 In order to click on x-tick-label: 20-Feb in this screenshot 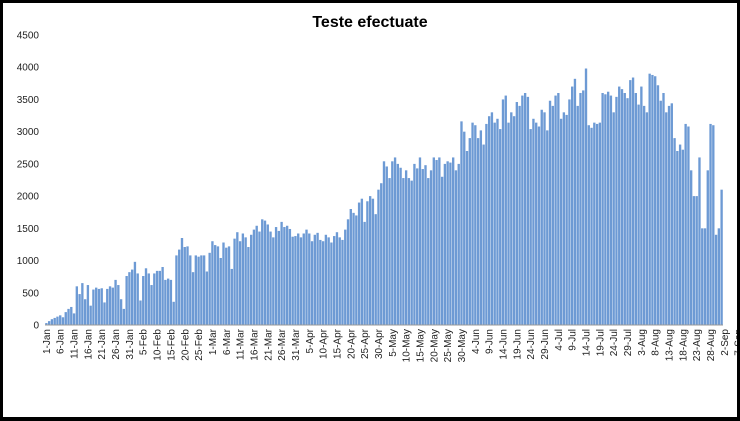, I will do `click(185, 345)`.